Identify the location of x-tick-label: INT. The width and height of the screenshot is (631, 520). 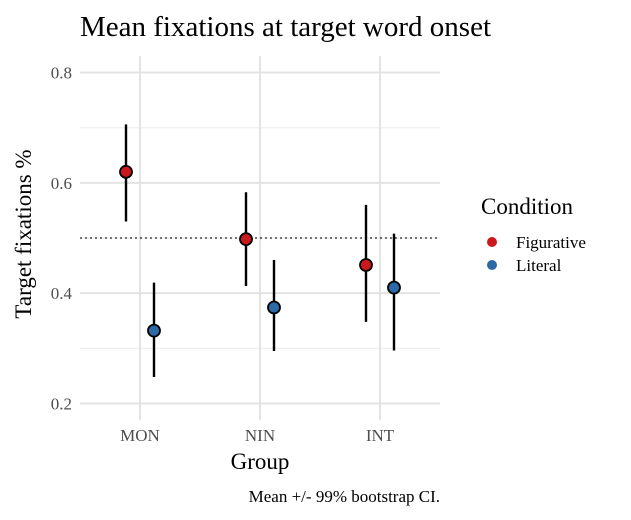
(380, 435).